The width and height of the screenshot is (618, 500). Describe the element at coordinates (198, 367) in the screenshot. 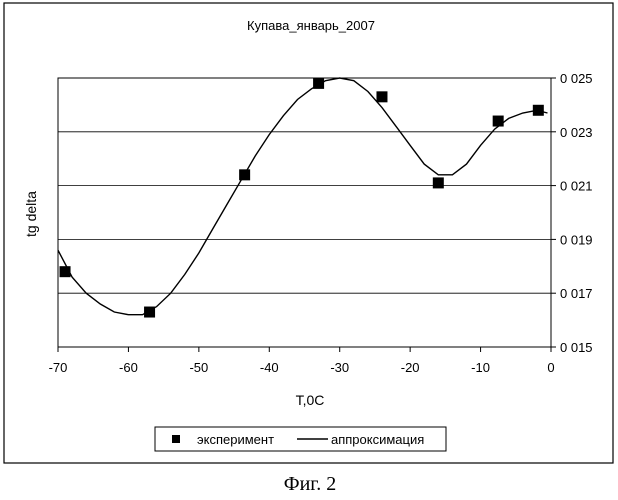

I see `x-tick-label-2: -50` at that location.